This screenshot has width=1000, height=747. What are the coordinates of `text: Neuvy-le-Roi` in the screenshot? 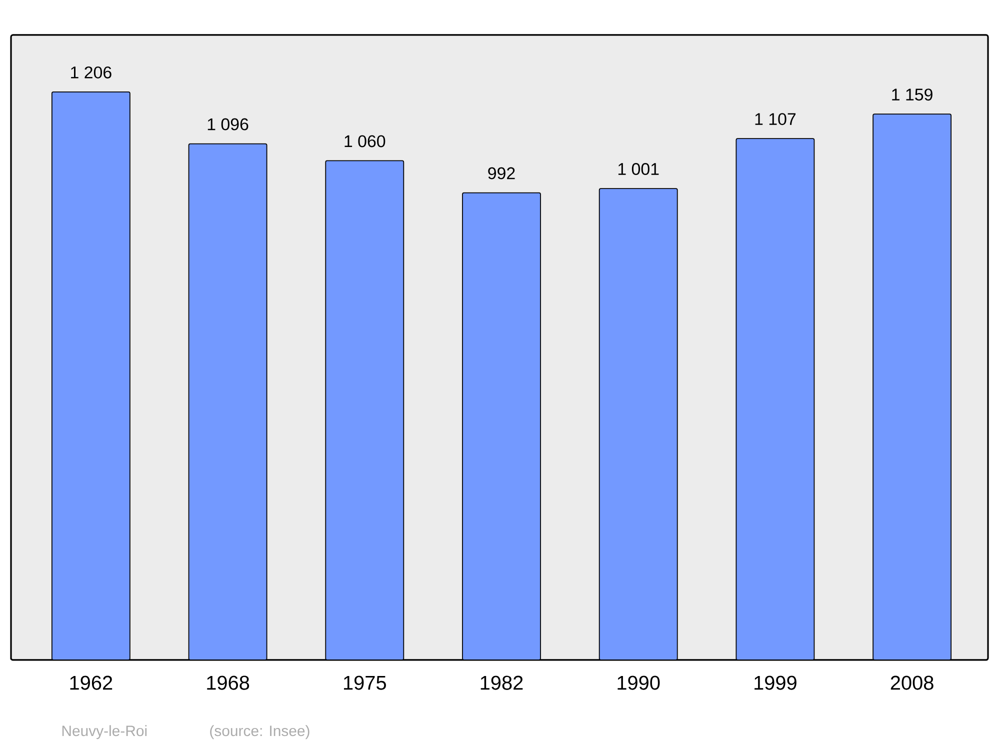 It's located at (104, 732).